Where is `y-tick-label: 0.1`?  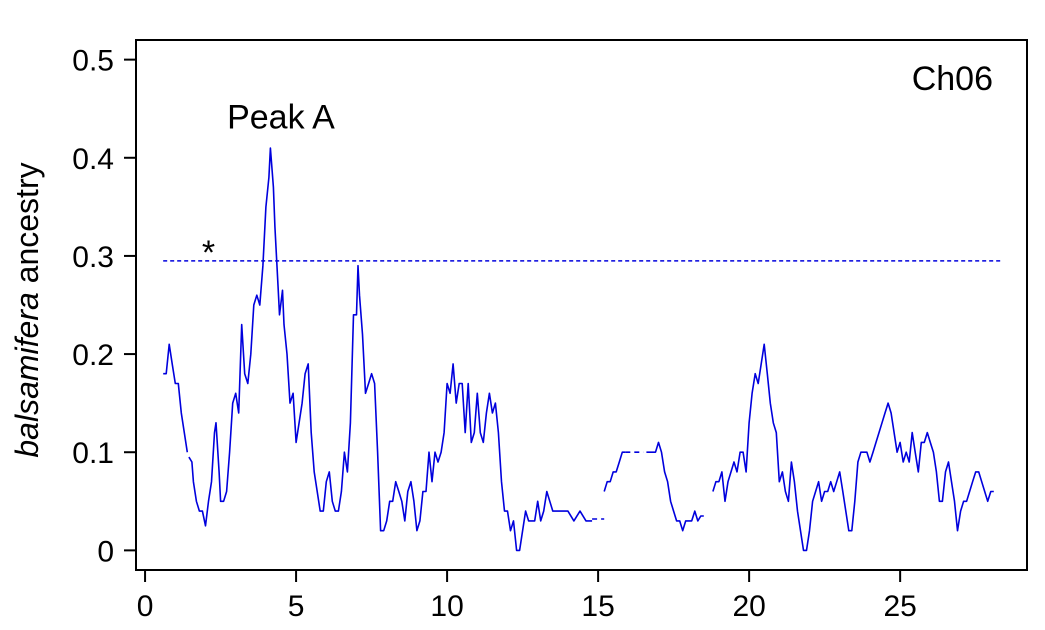 y-tick-label: 0.1 is located at coordinates (93, 453).